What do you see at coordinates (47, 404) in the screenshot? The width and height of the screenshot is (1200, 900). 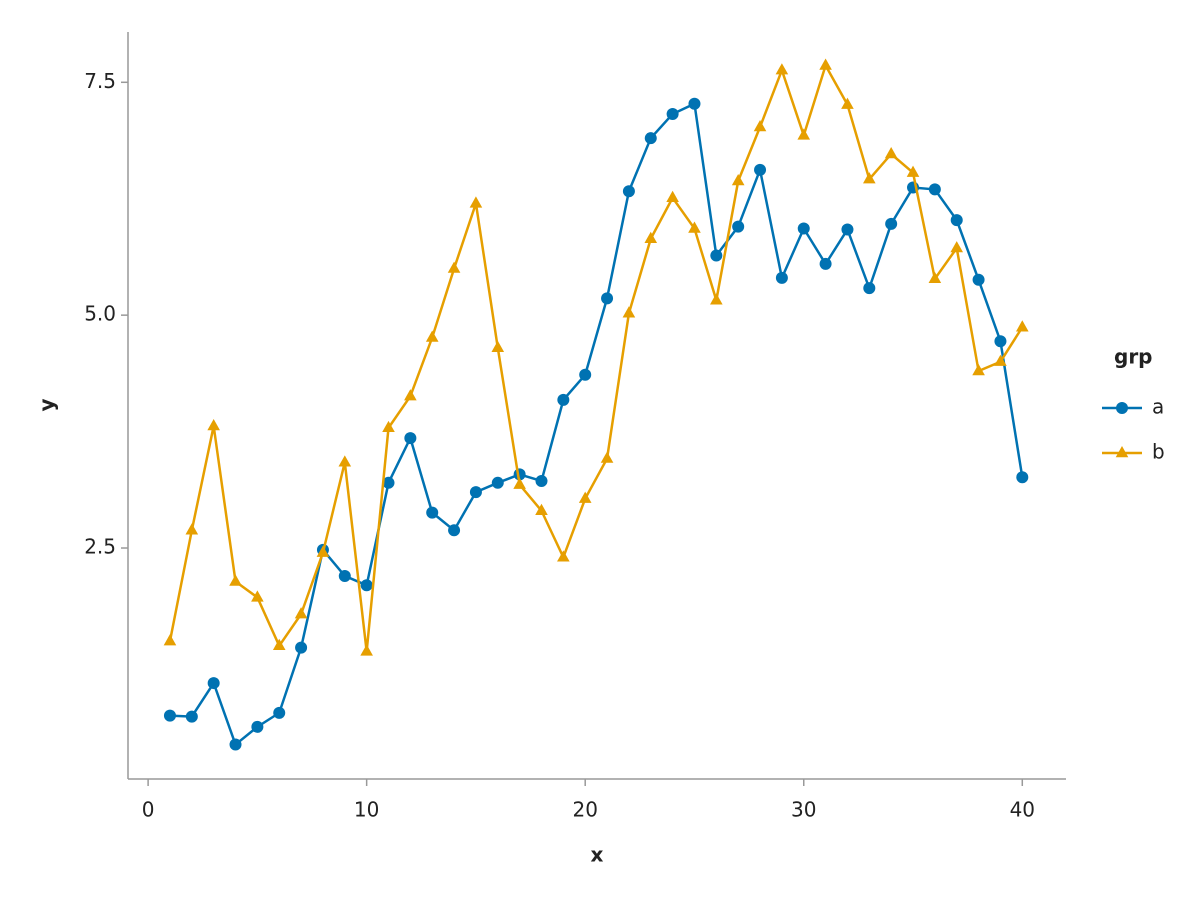 I see `y-axis-label: y` at bounding box center [47, 404].